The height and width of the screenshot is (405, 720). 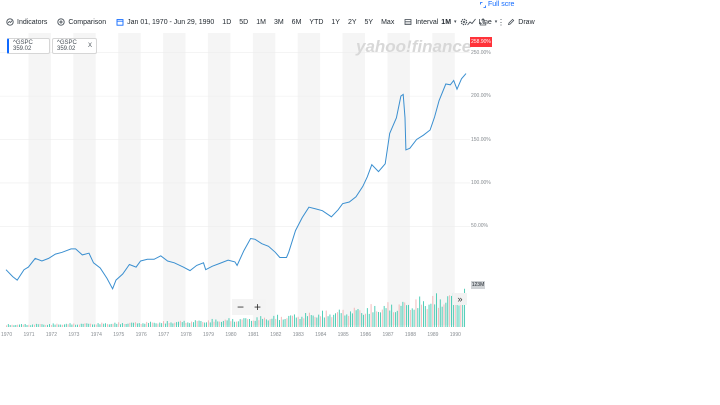 What do you see at coordinates (369, 22) in the screenshot?
I see `range-button-5y: 5Y` at bounding box center [369, 22].